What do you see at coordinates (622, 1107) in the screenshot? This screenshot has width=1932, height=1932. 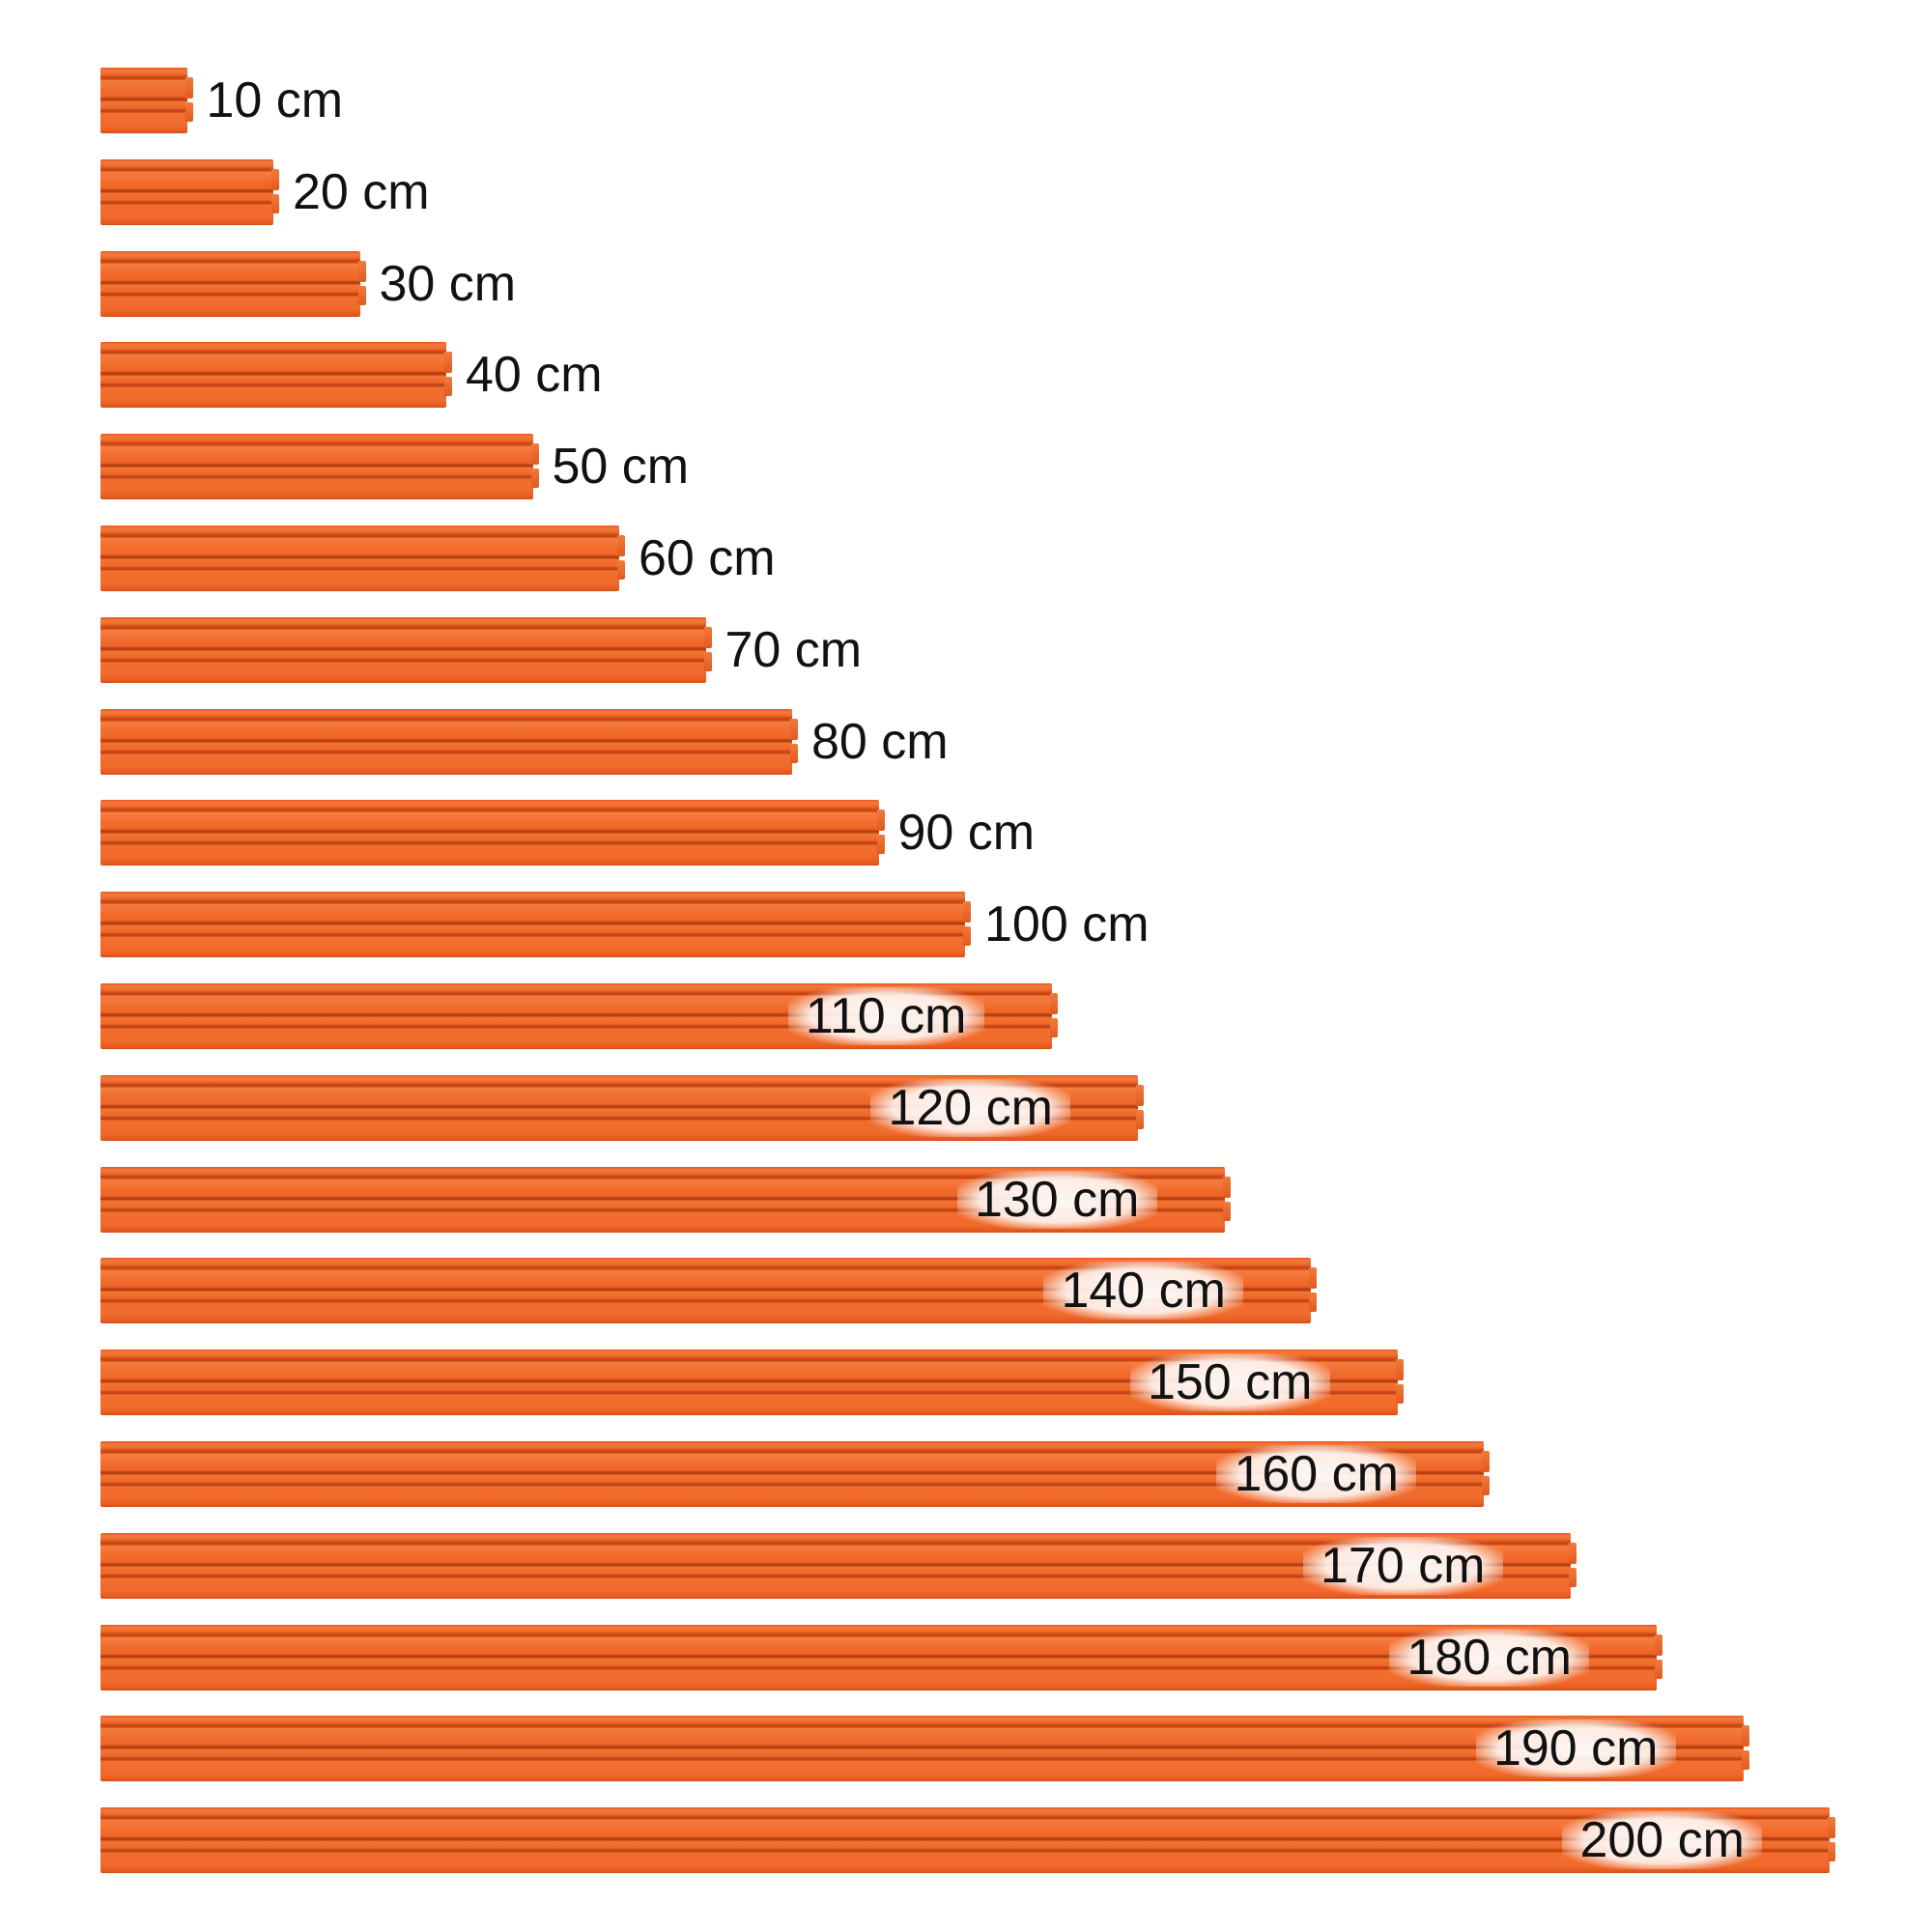 I see `rail-120cm: 120 cm` at bounding box center [622, 1107].